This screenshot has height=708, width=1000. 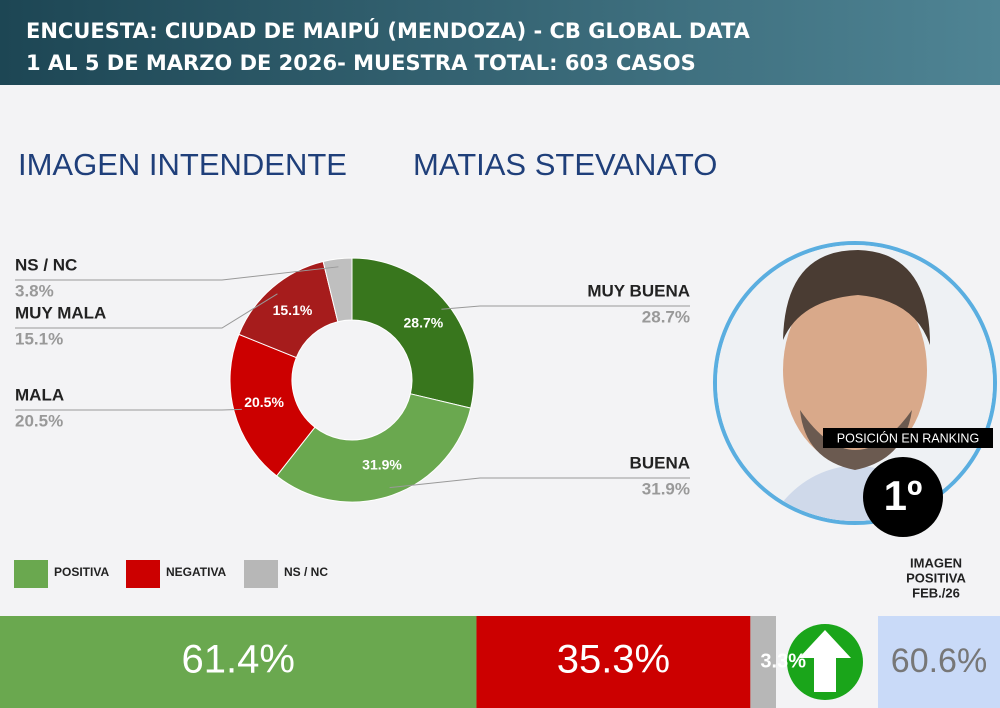 I want to click on category-value: 15.1%, so click(x=39, y=338).